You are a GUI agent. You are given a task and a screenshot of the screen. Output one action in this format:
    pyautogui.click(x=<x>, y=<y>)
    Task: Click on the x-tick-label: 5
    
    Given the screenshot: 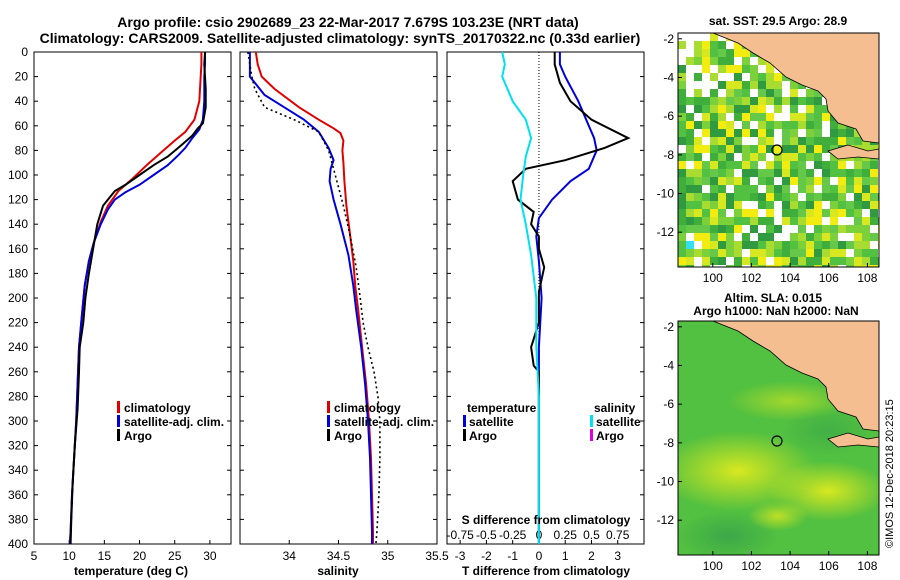 What is the action you would take?
    pyautogui.click(x=34, y=556)
    